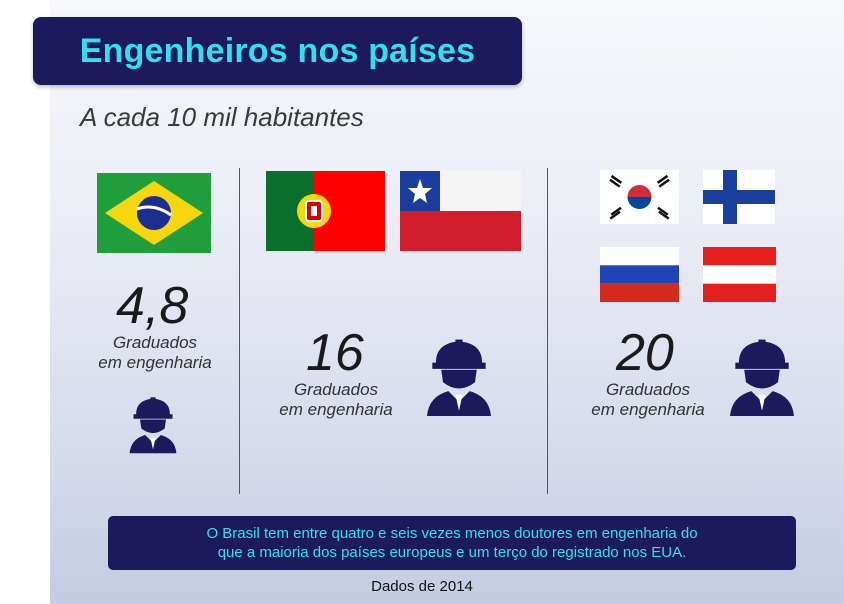 Image resolution: width=844 pixels, height=604 pixels. Describe the element at coordinates (152, 306) in the screenshot. I see `value-group-1: 4,8` at that location.